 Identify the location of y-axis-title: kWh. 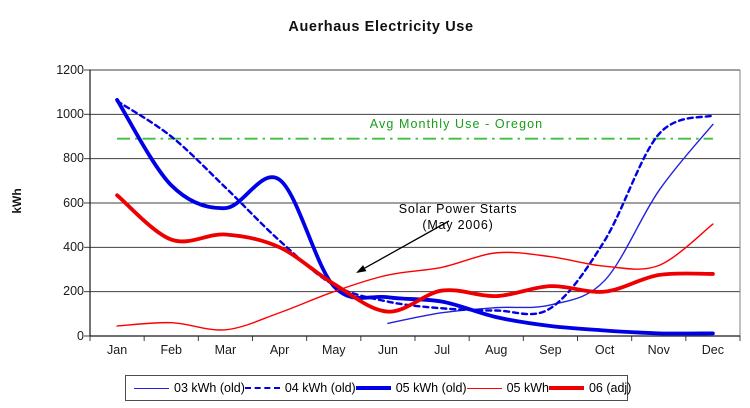
(17, 201).